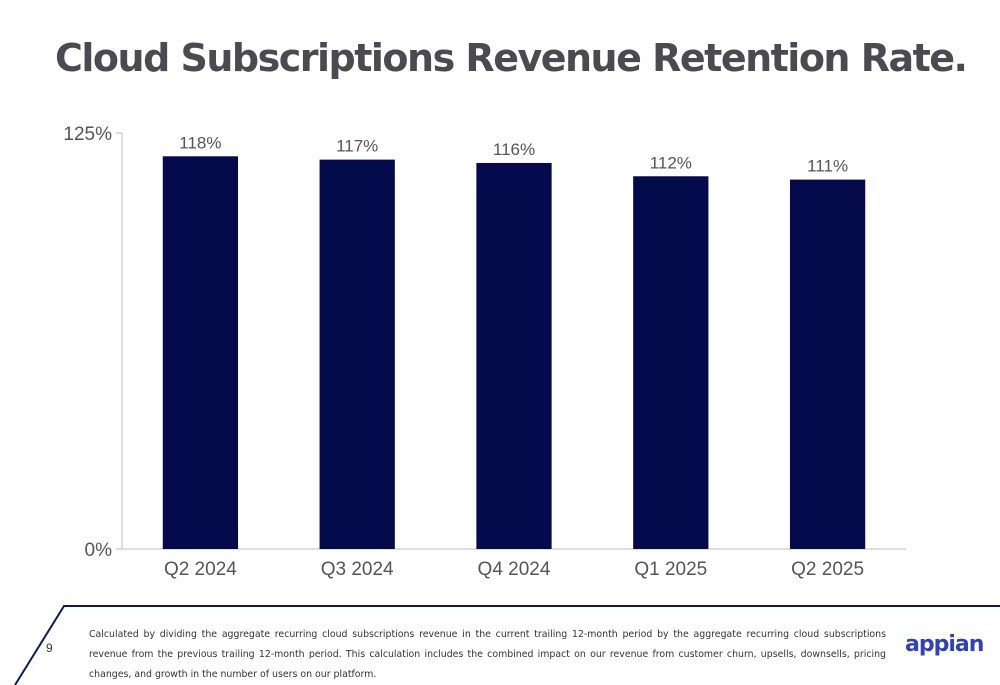  I want to click on x-tick-label: Q2 2025, so click(827, 569).